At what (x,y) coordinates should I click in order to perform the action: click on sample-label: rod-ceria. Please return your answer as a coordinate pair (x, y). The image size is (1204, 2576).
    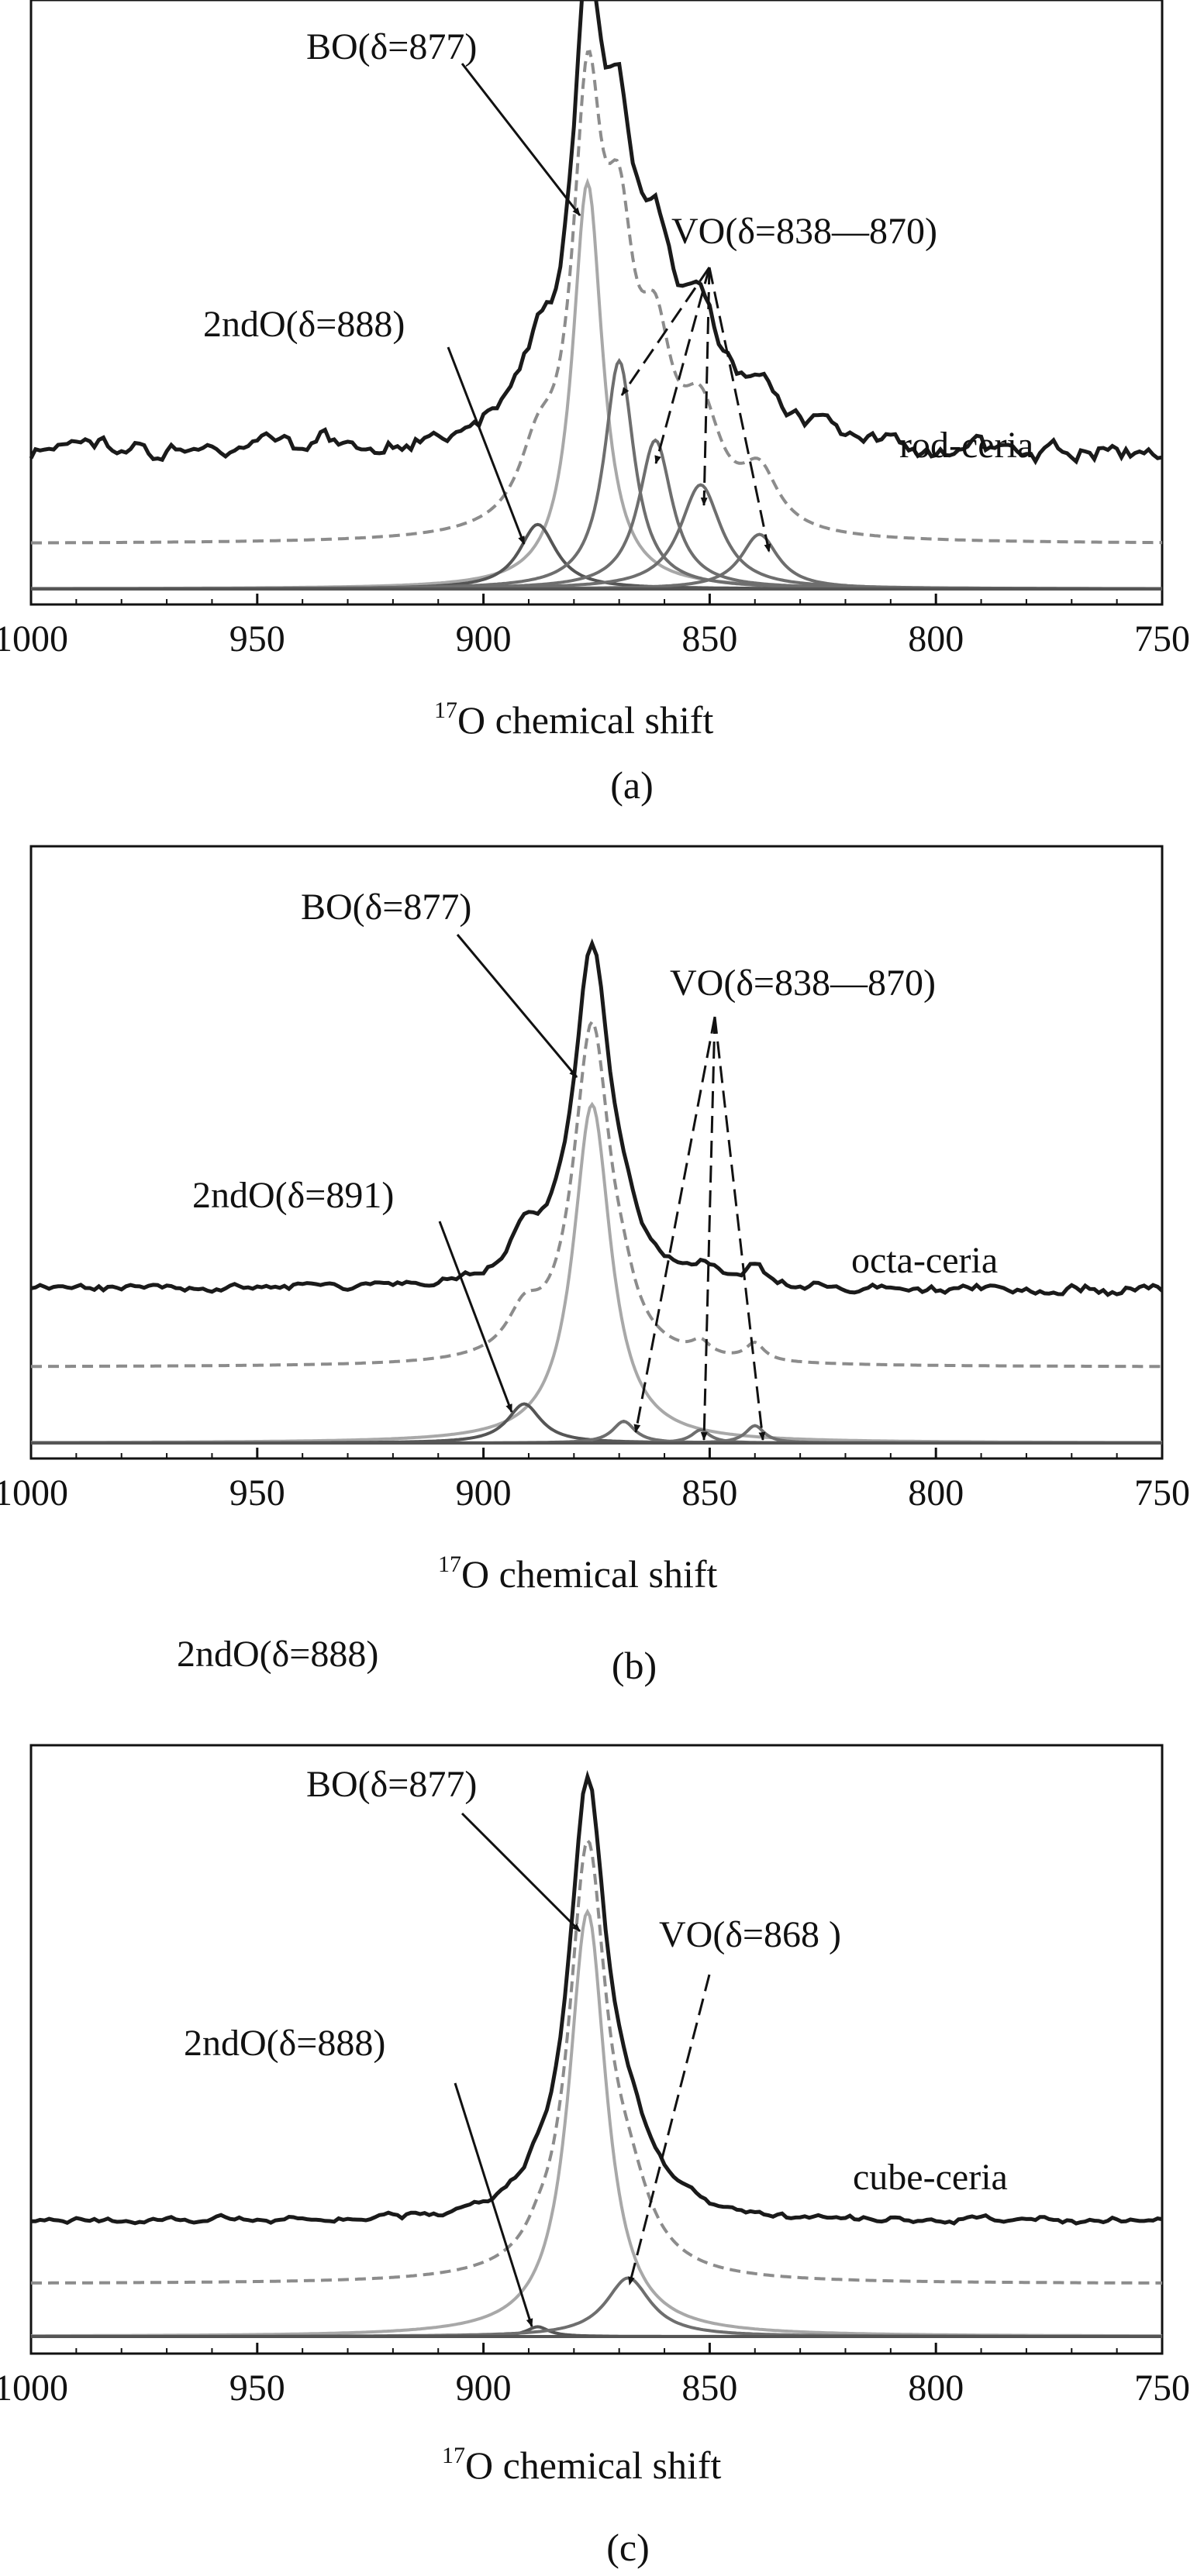
    Looking at the image, I should click on (966, 445).